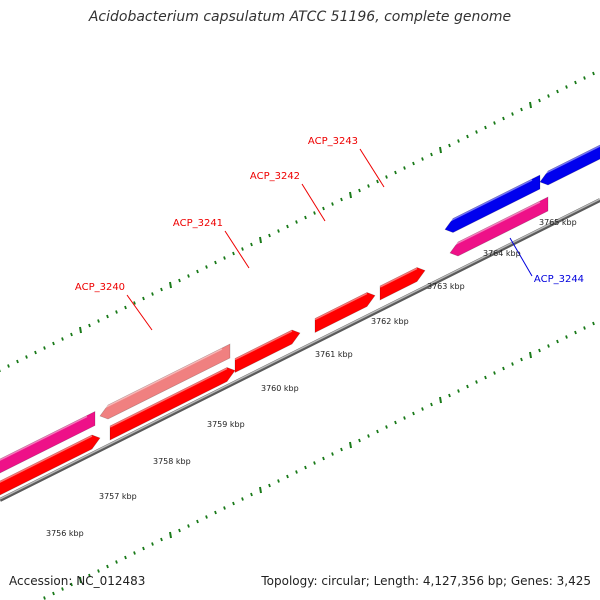 This screenshot has height=600, width=600. Describe the element at coordinates (398, 277) in the screenshot. I see `gene-acp3243-shine` at that location.